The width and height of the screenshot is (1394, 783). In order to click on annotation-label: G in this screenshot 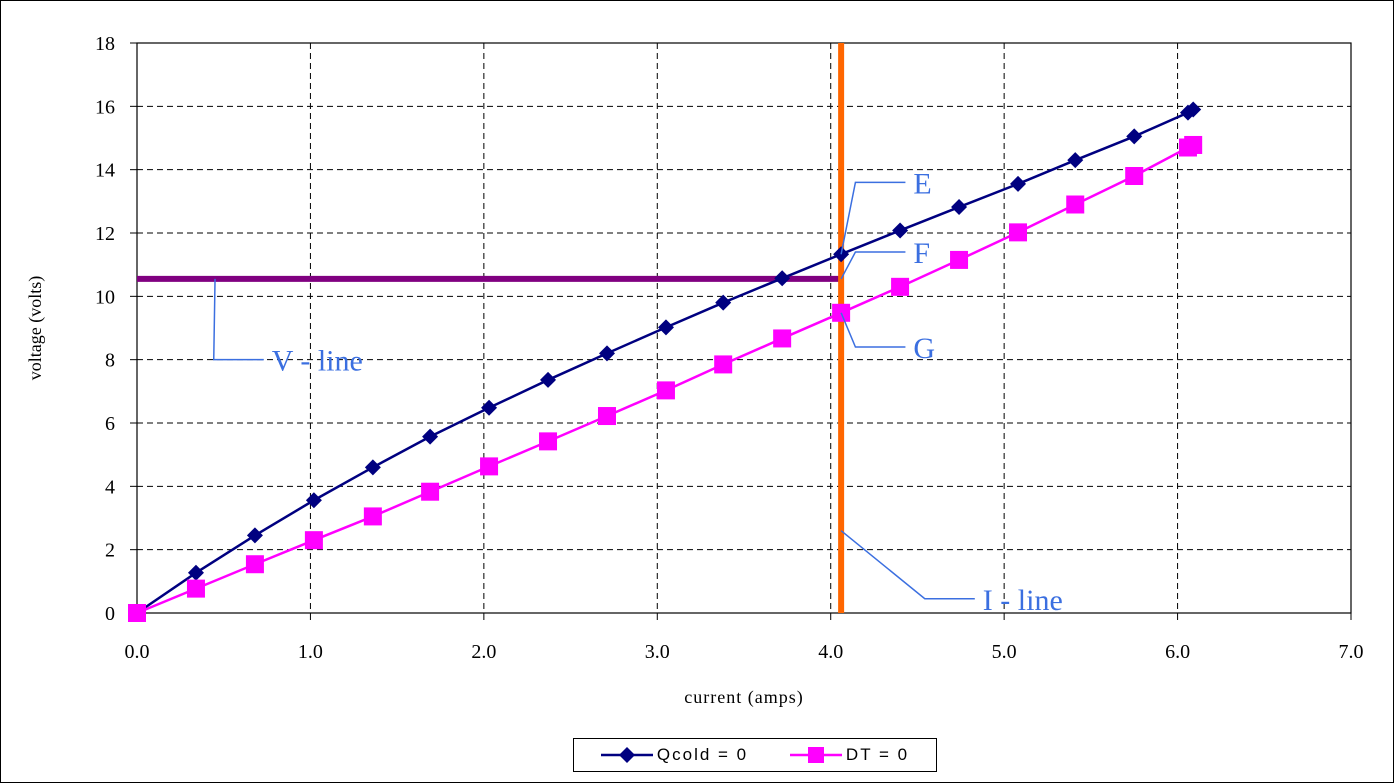, I will do `click(924, 348)`.